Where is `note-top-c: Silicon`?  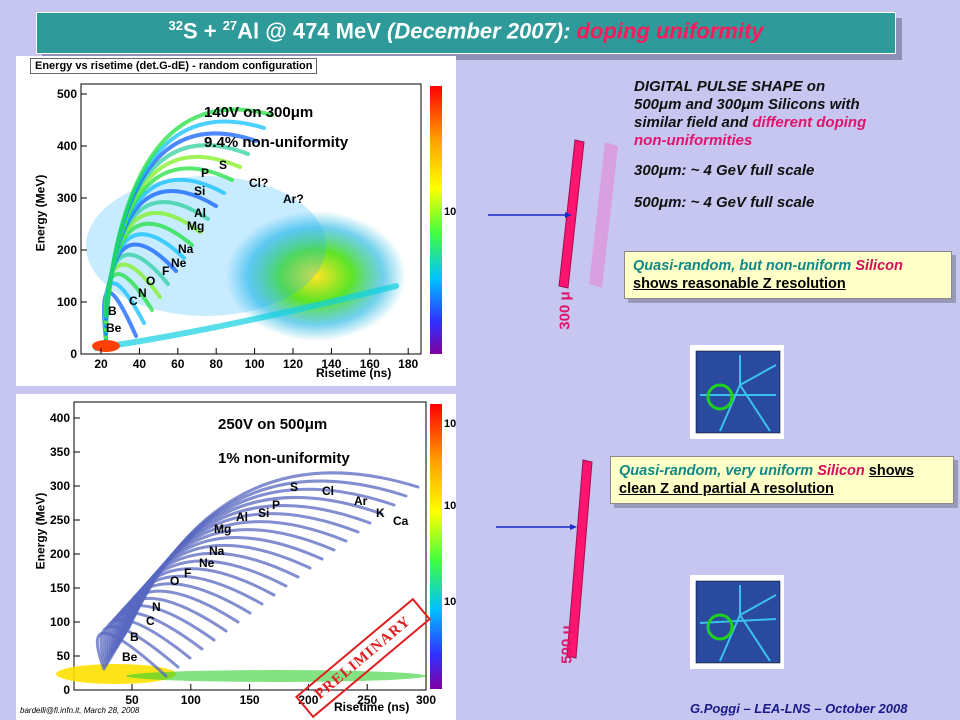 note-top-c: Silicon is located at coordinates (879, 266).